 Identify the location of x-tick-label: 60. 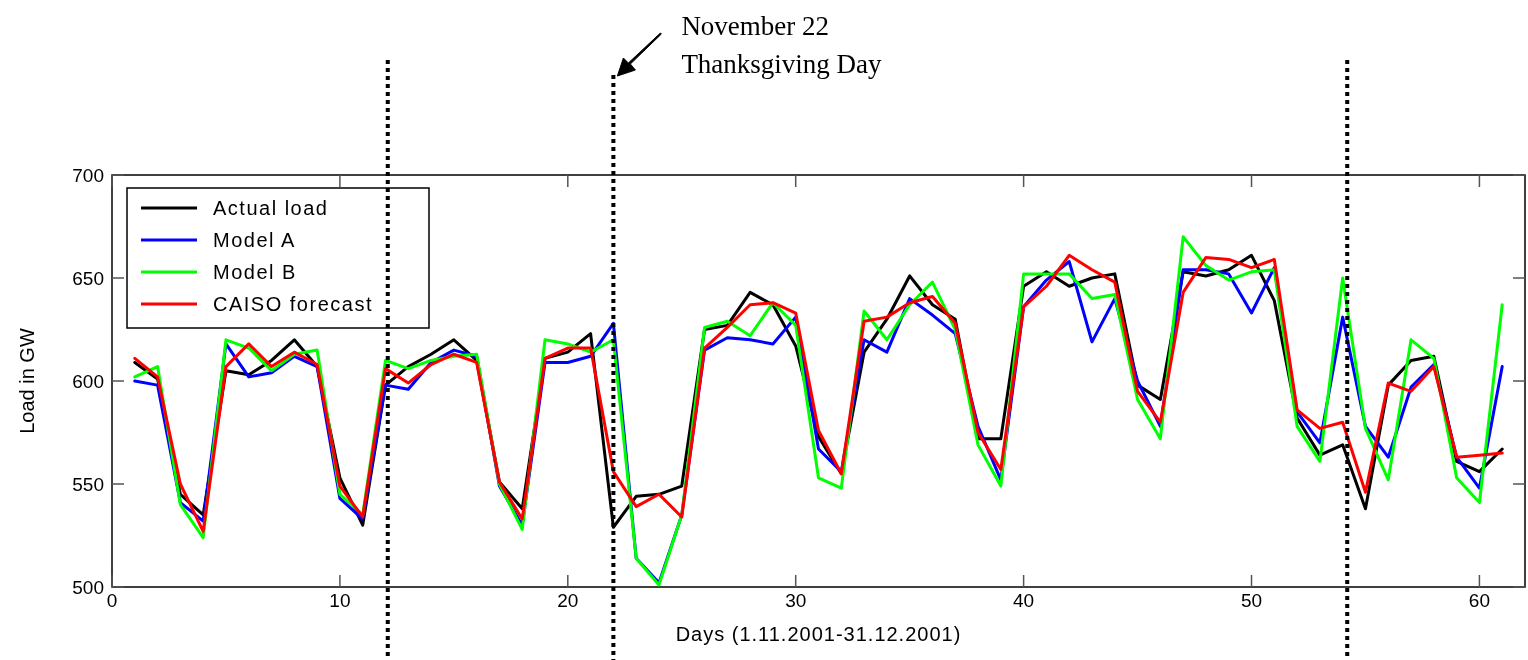
(1479, 600).